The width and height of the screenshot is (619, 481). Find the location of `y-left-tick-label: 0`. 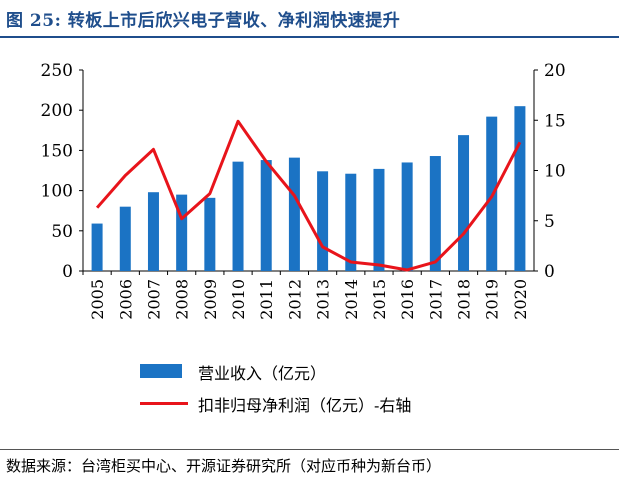

y-left-tick-label: 0 is located at coordinates (67, 272).